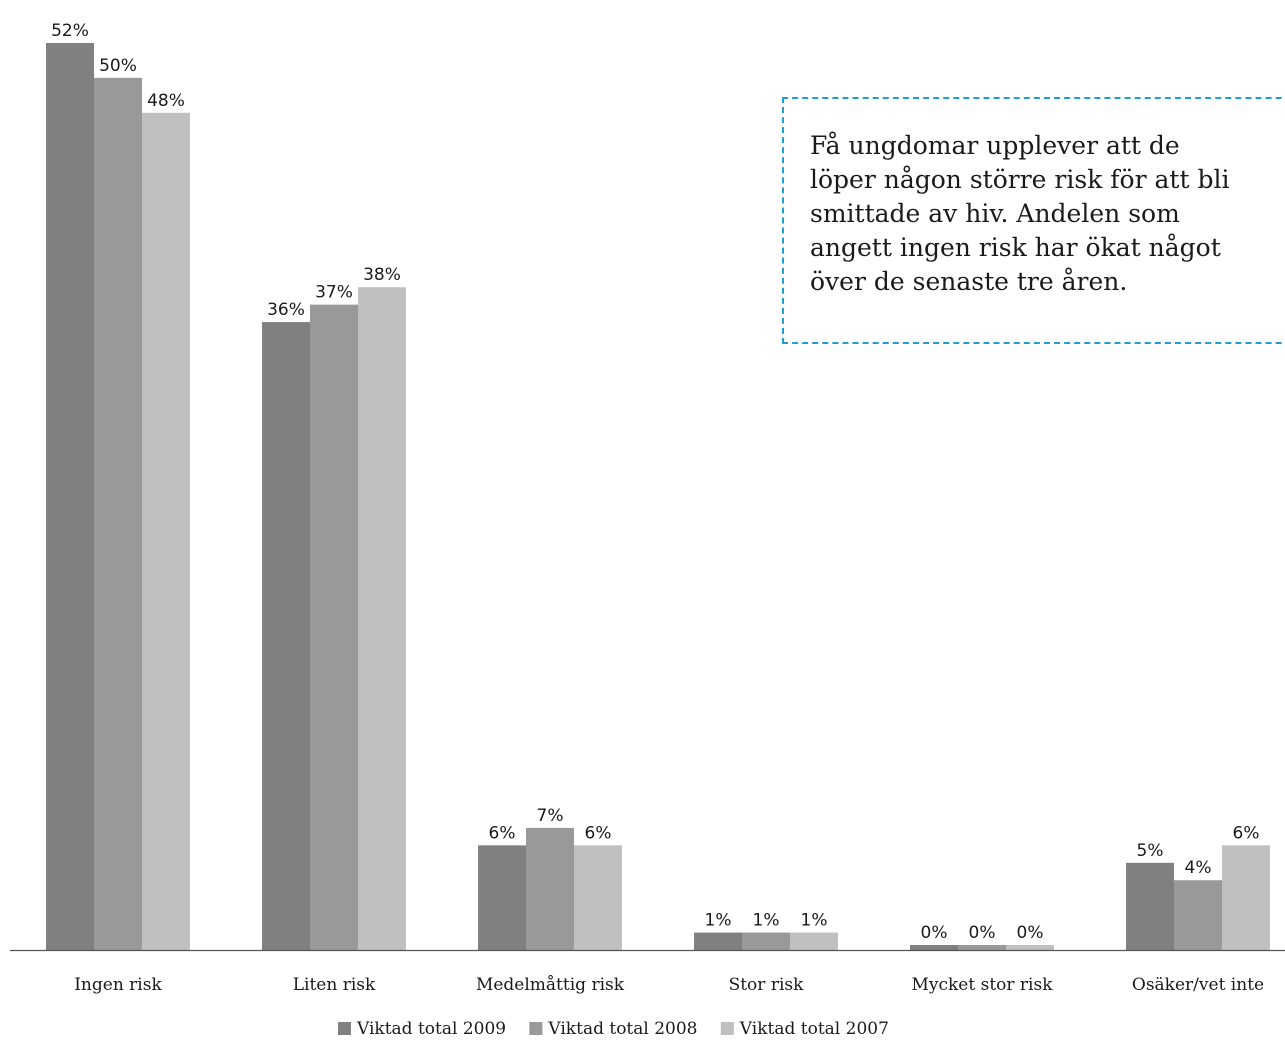 The image size is (1285, 1057). What do you see at coordinates (767, 985) in the screenshot?
I see `x-tick-label: Stor risk` at bounding box center [767, 985].